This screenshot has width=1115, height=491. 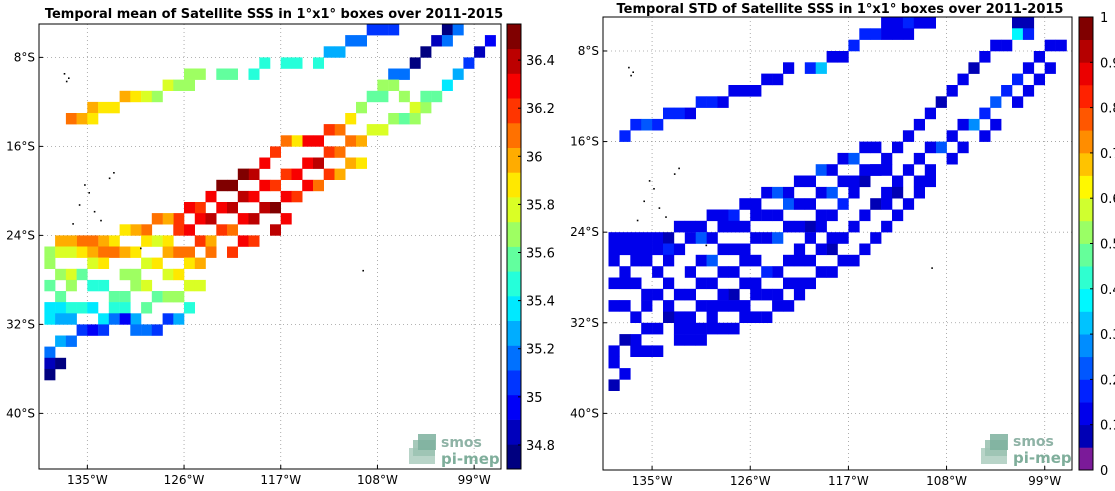 I want to click on y-tick-label: 32°S, so click(x=584, y=323).